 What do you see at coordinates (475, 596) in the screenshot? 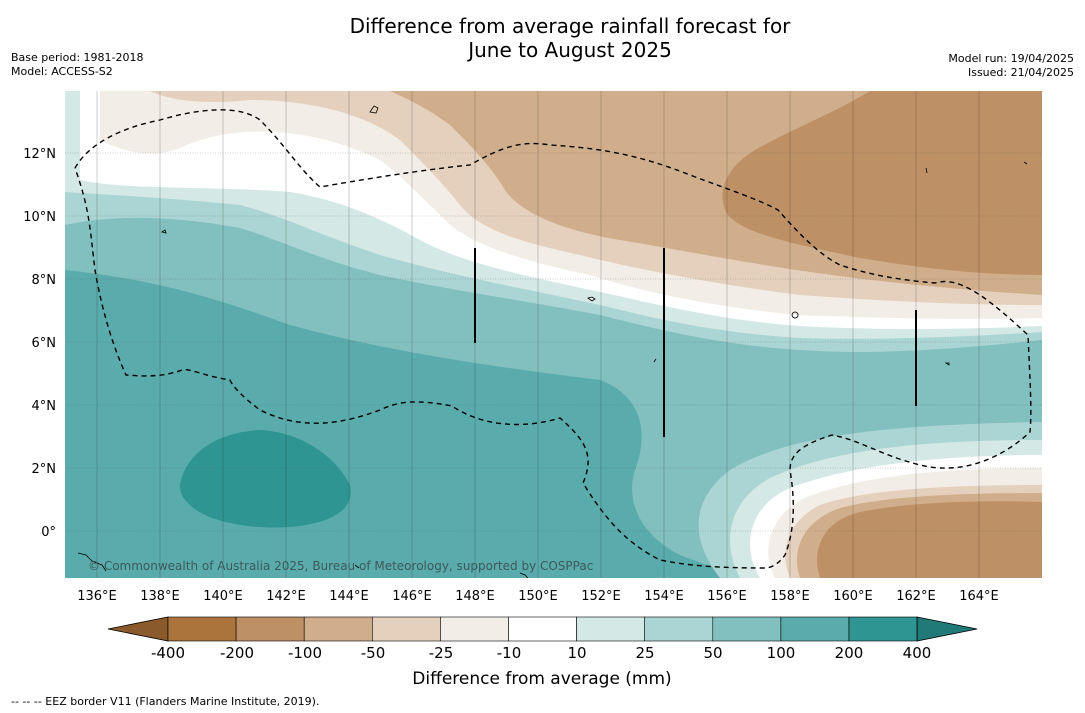
I see `lon-label: 148°E` at bounding box center [475, 596].